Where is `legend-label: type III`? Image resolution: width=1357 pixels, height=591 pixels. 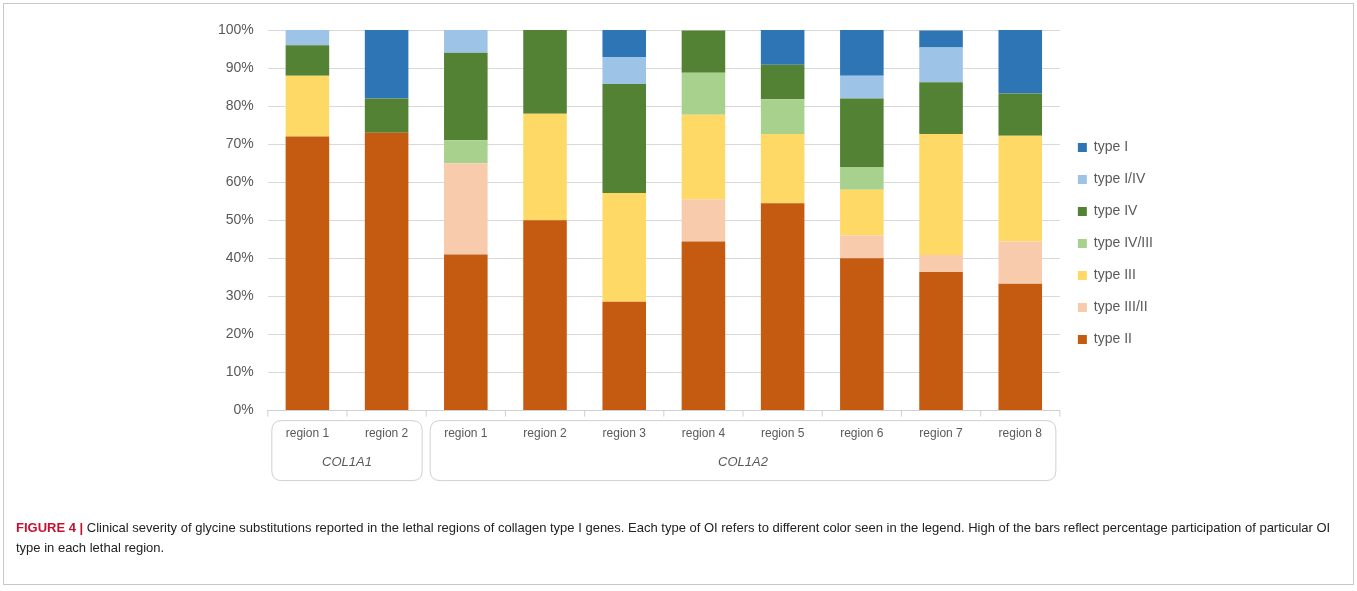
legend-label: type III is located at coordinates (1114, 274).